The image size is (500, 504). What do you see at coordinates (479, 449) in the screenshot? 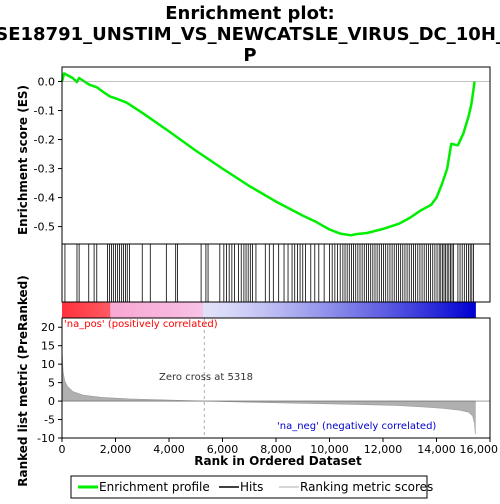
I see `x-tick-label: 16,000` at bounding box center [479, 449].